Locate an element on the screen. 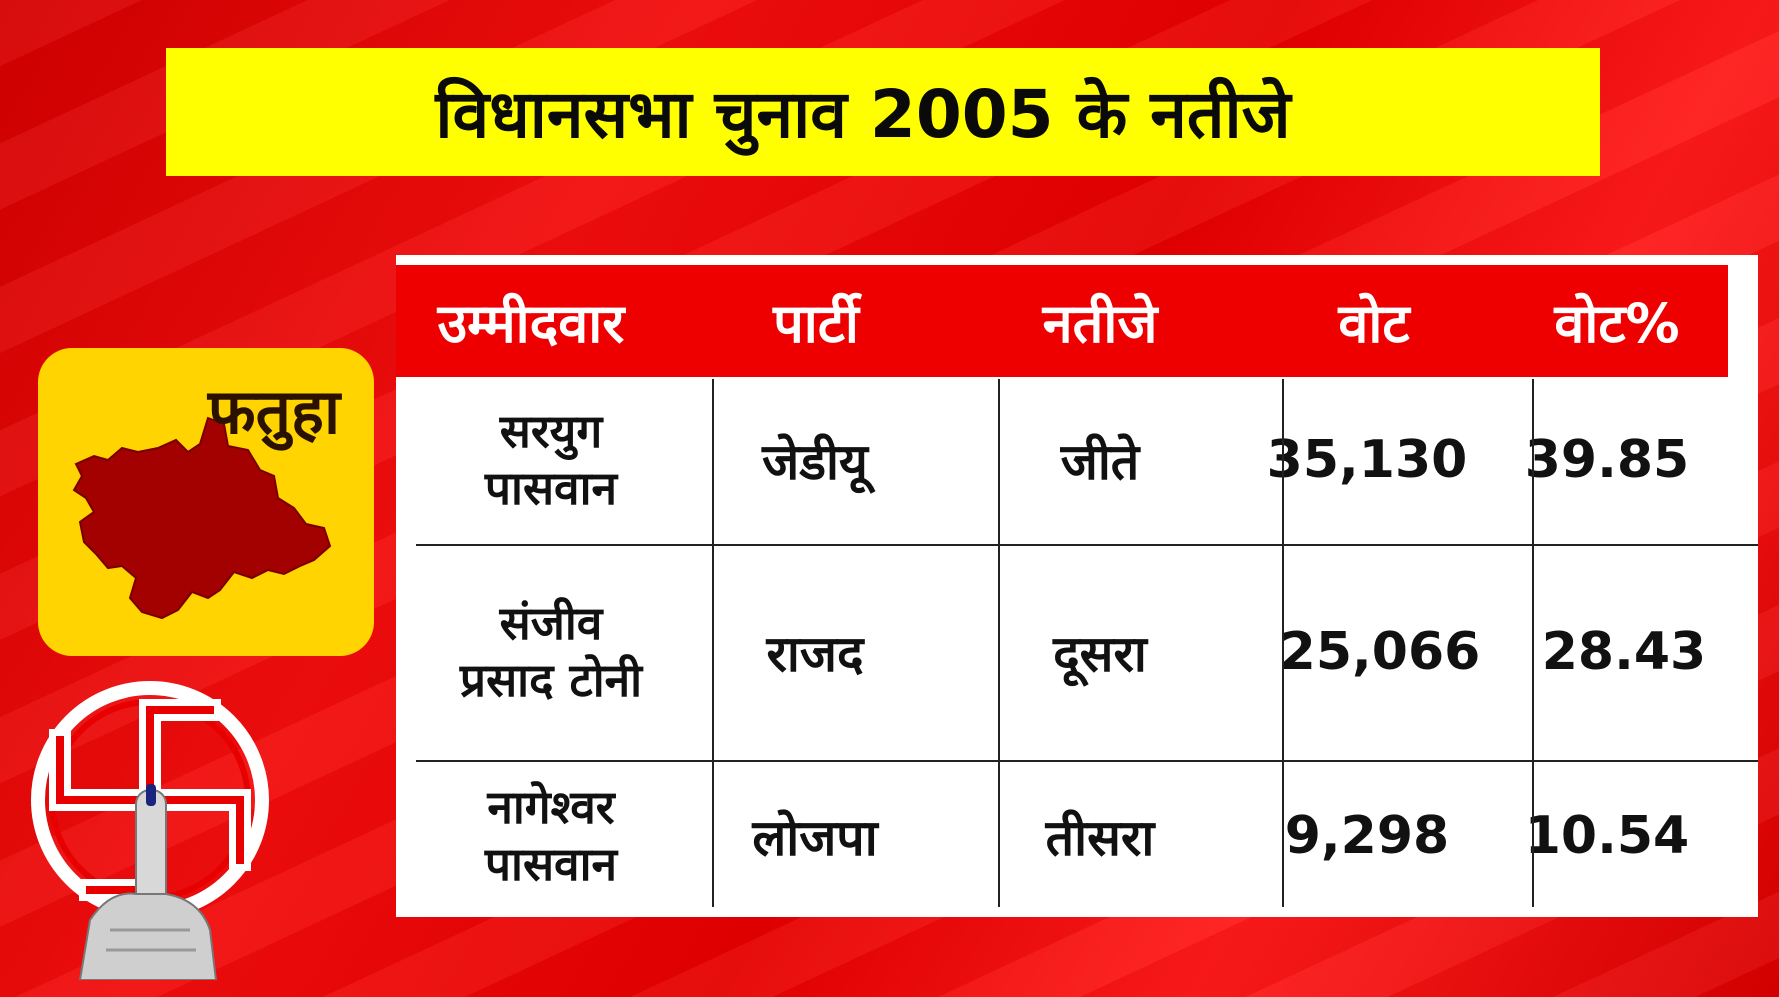 This screenshot has height=997, width=1779. candidate-name-line1: संजीव is located at coordinates (551, 622).